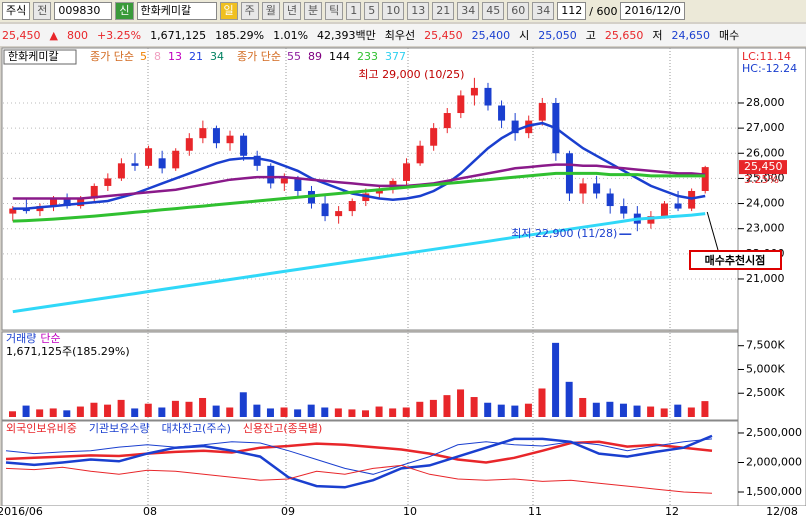 Image resolution: width=806 pixels, height=518 pixels. What do you see at coordinates (354, 11) in the screenshot?
I see `interval-button: 1` at bounding box center [354, 11].